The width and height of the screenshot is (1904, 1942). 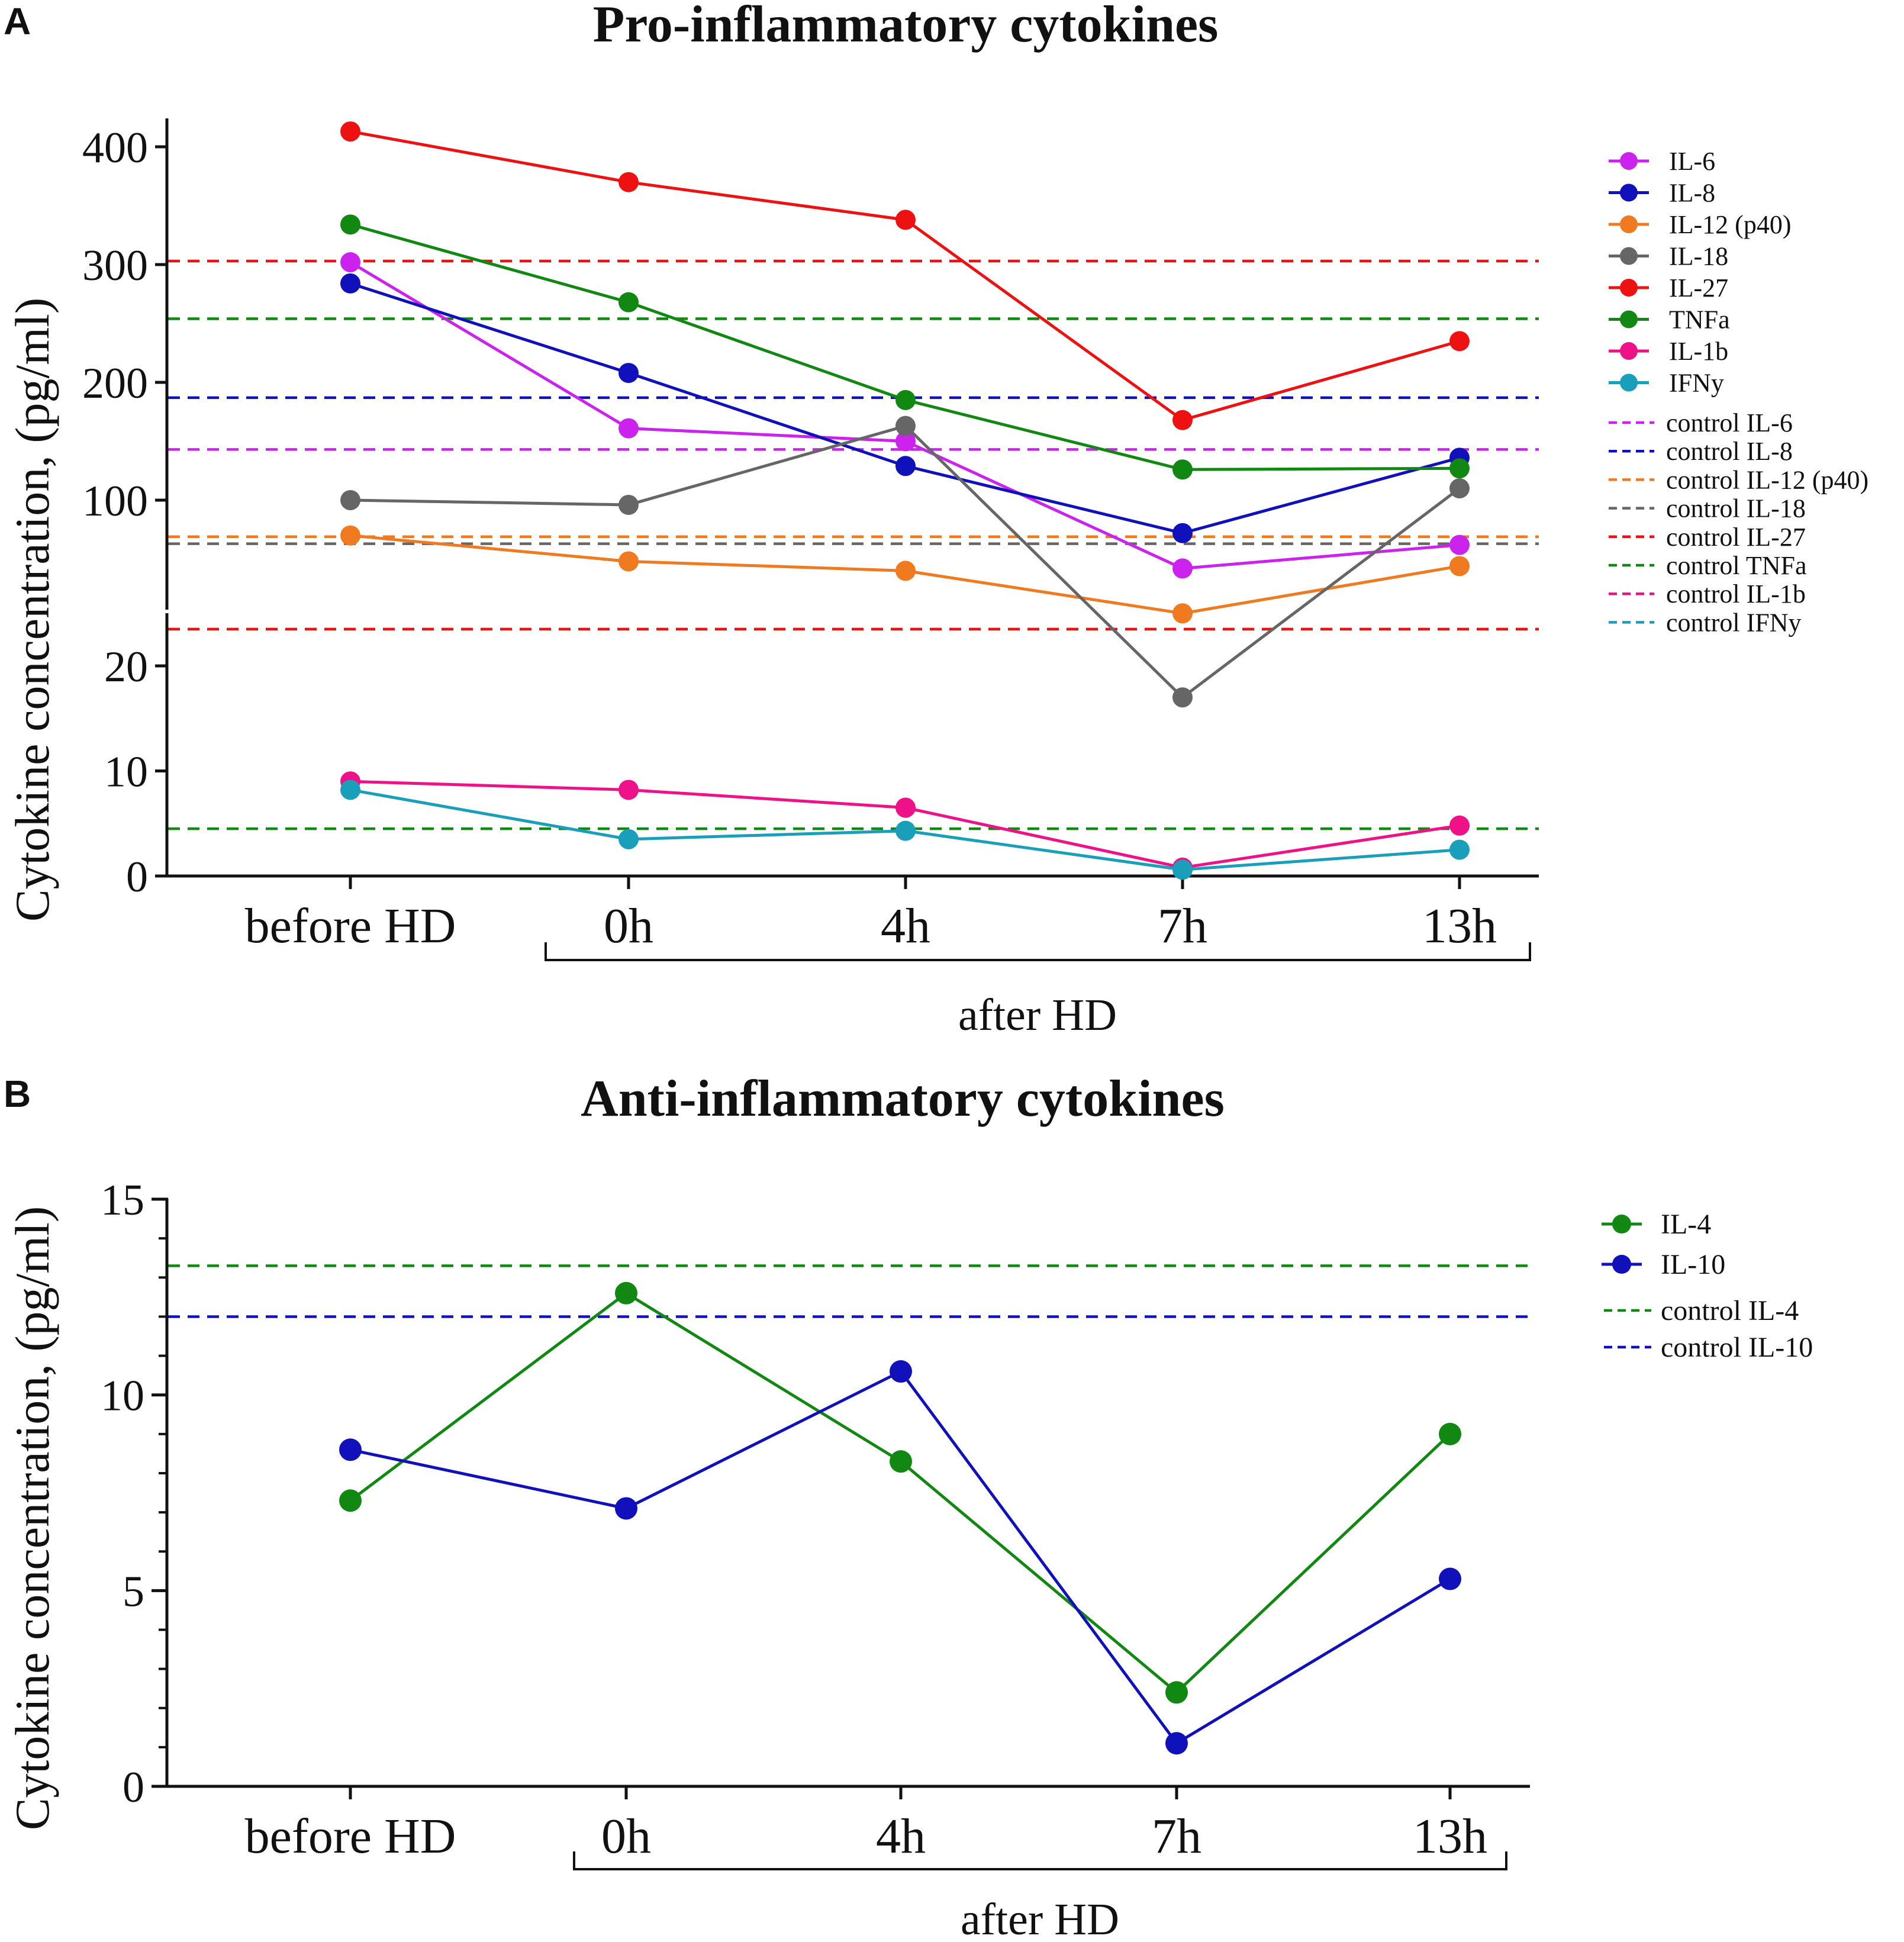 What do you see at coordinates (906, 26) in the screenshot?
I see `panel-a-title: Pro-inflammatory cytokines` at bounding box center [906, 26].